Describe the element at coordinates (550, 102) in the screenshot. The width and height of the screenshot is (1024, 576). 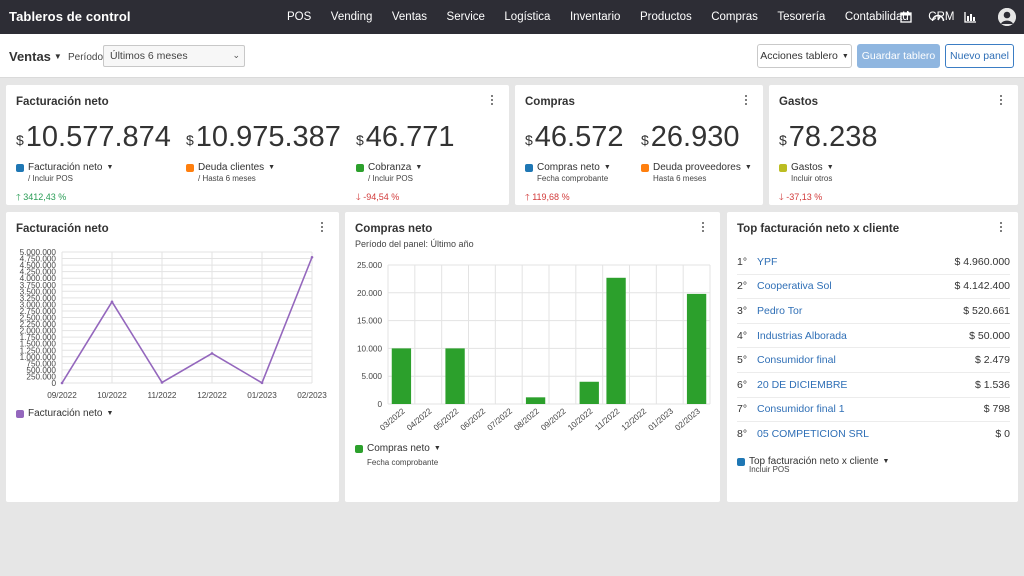
I see `panel-title: Compras` at that location.